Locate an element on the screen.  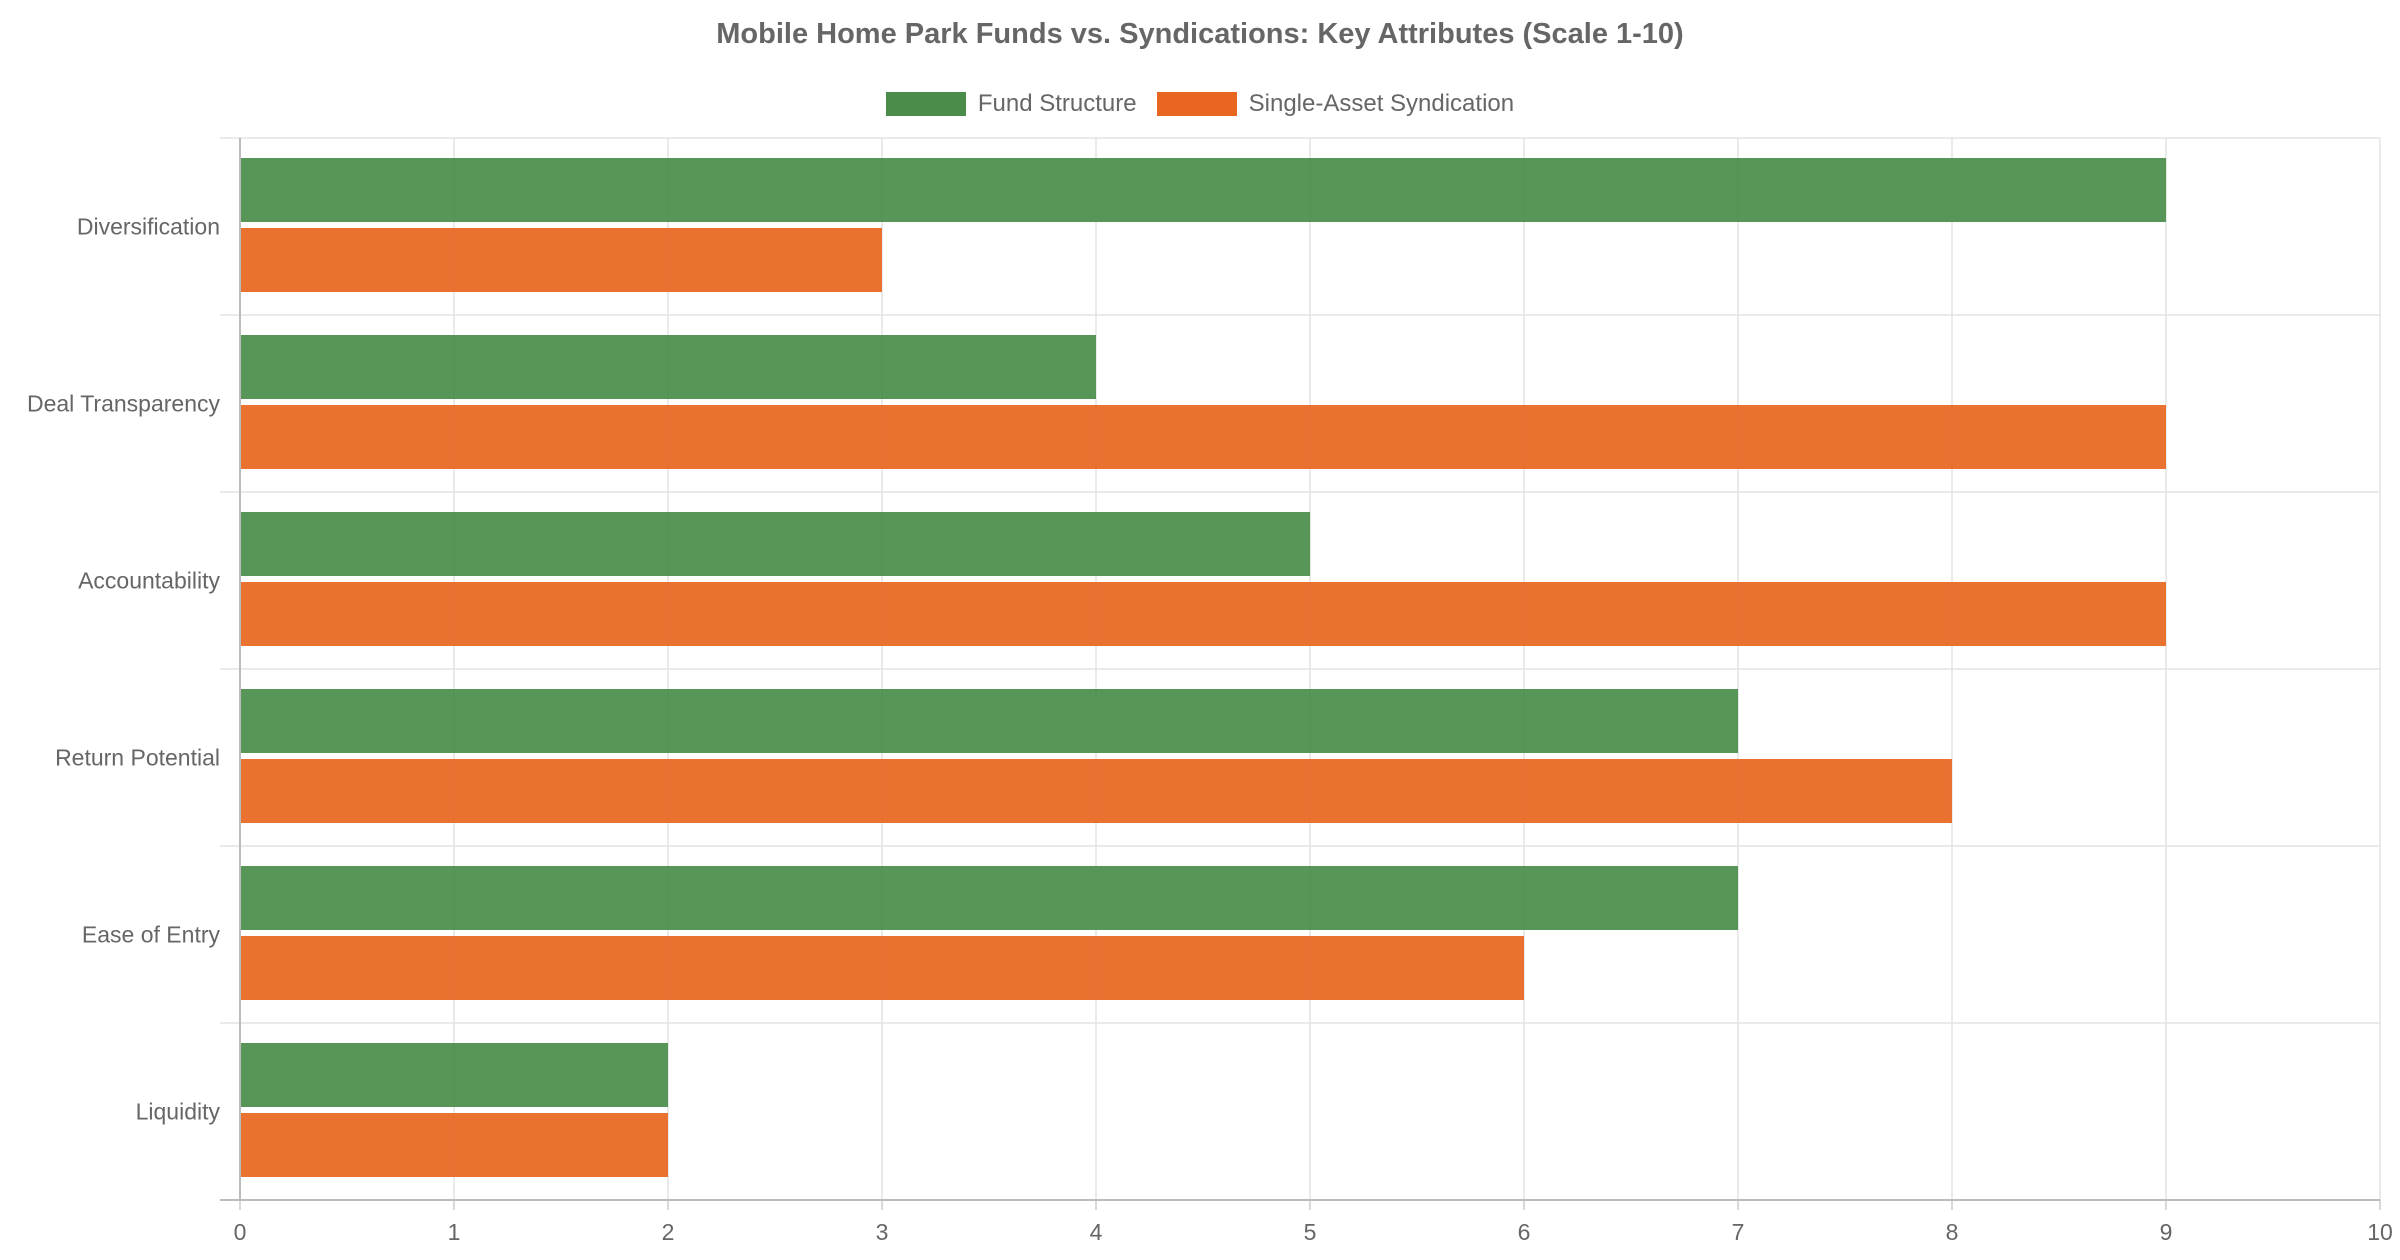
legend-label-single-asset-syndication: Single-Asset Syndication is located at coordinates (1381, 103).